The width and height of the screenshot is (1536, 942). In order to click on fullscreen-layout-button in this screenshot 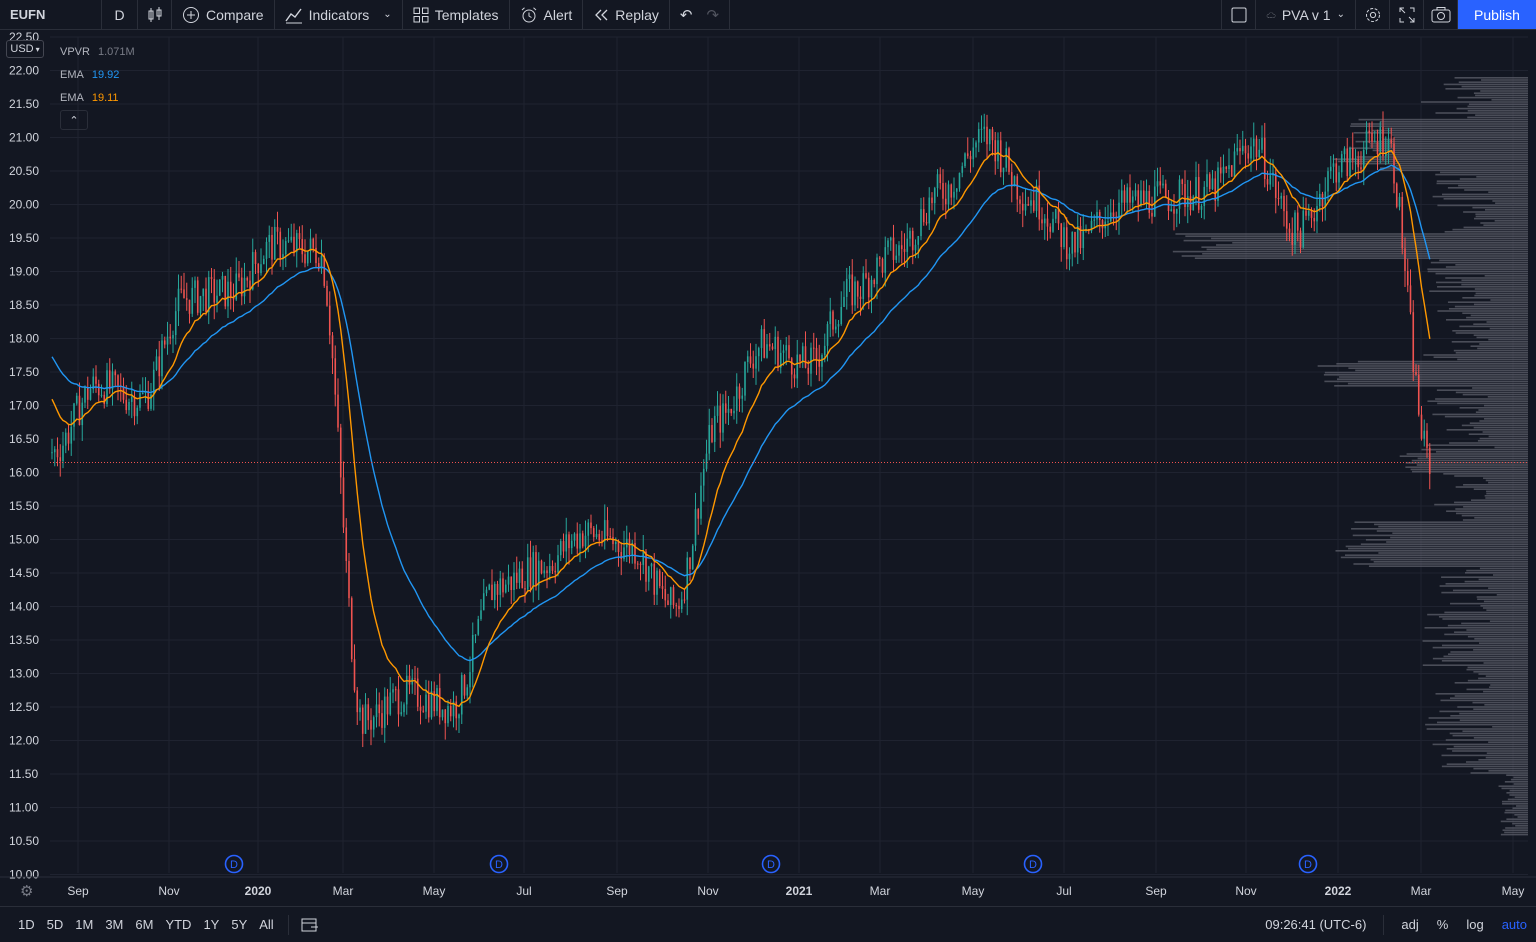, I will do `click(1239, 14)`.